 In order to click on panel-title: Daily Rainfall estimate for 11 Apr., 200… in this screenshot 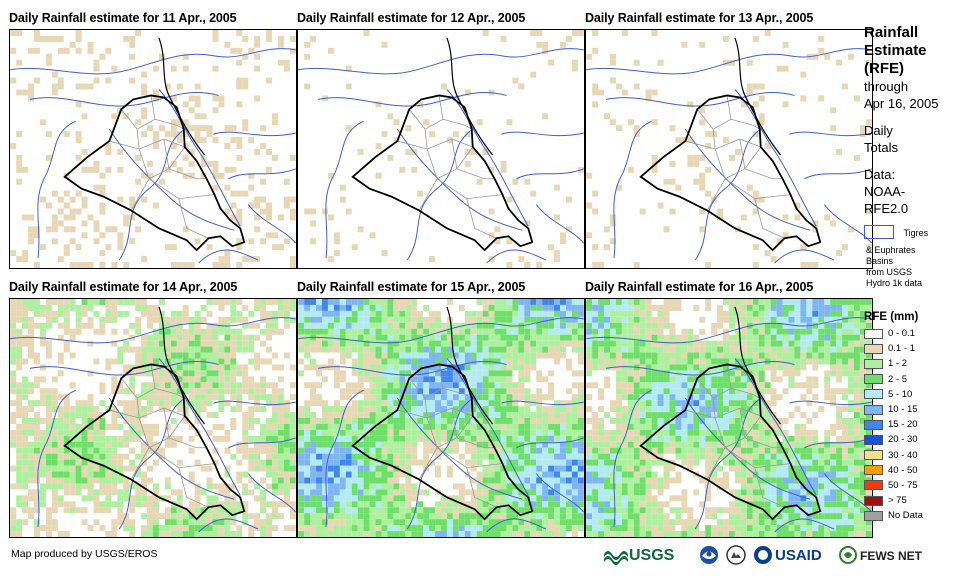, I will do `click(123, 18)`.